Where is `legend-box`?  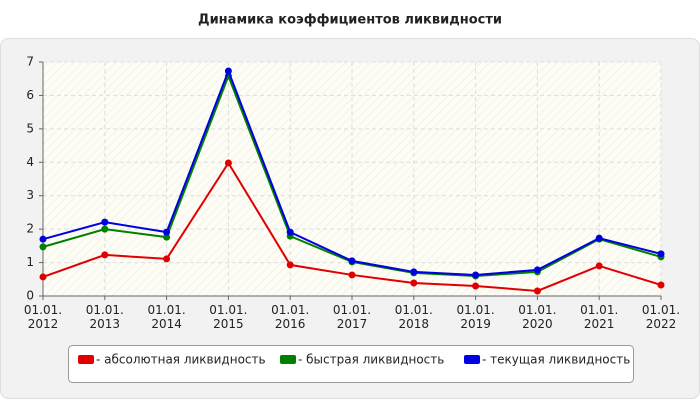 legend-box is located at coordinates (351, 364).